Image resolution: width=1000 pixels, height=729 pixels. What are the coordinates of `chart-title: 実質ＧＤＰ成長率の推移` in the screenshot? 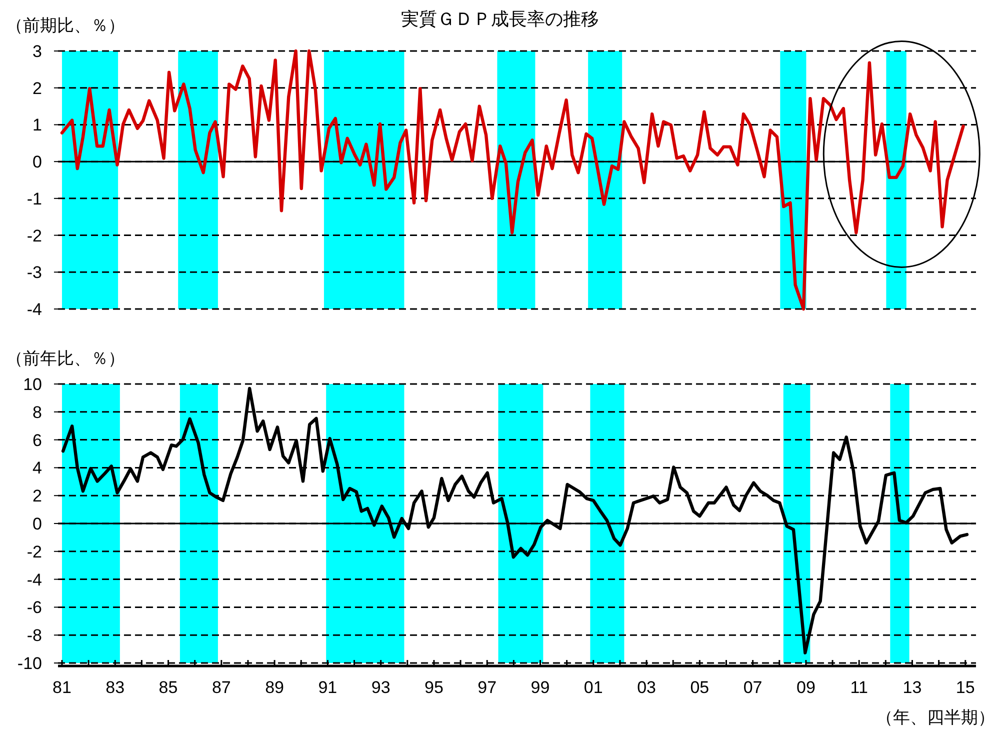 It's located at (500, 19).